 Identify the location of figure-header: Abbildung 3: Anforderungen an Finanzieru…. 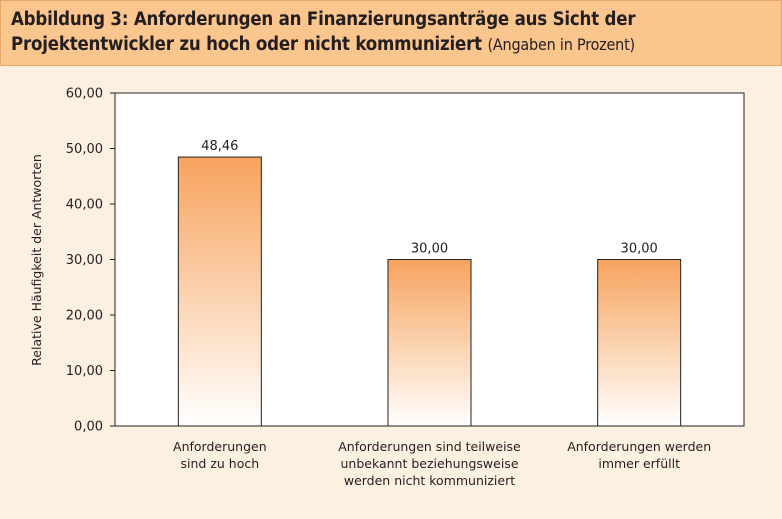
(391, 33).